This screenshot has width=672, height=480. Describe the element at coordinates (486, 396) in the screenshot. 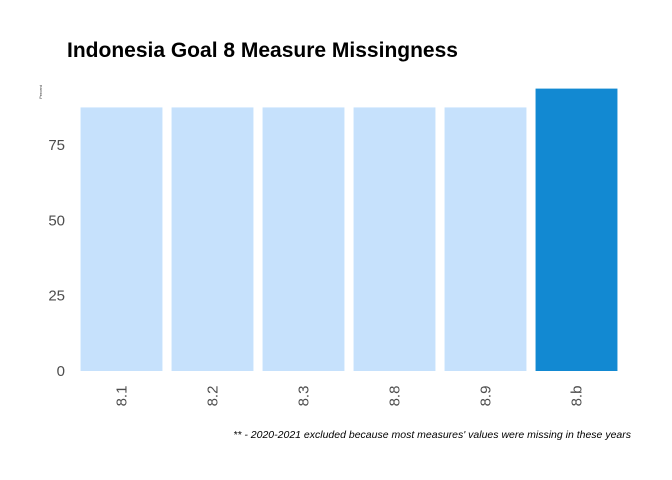

I see `x-tick-label: 8.9` at that location.